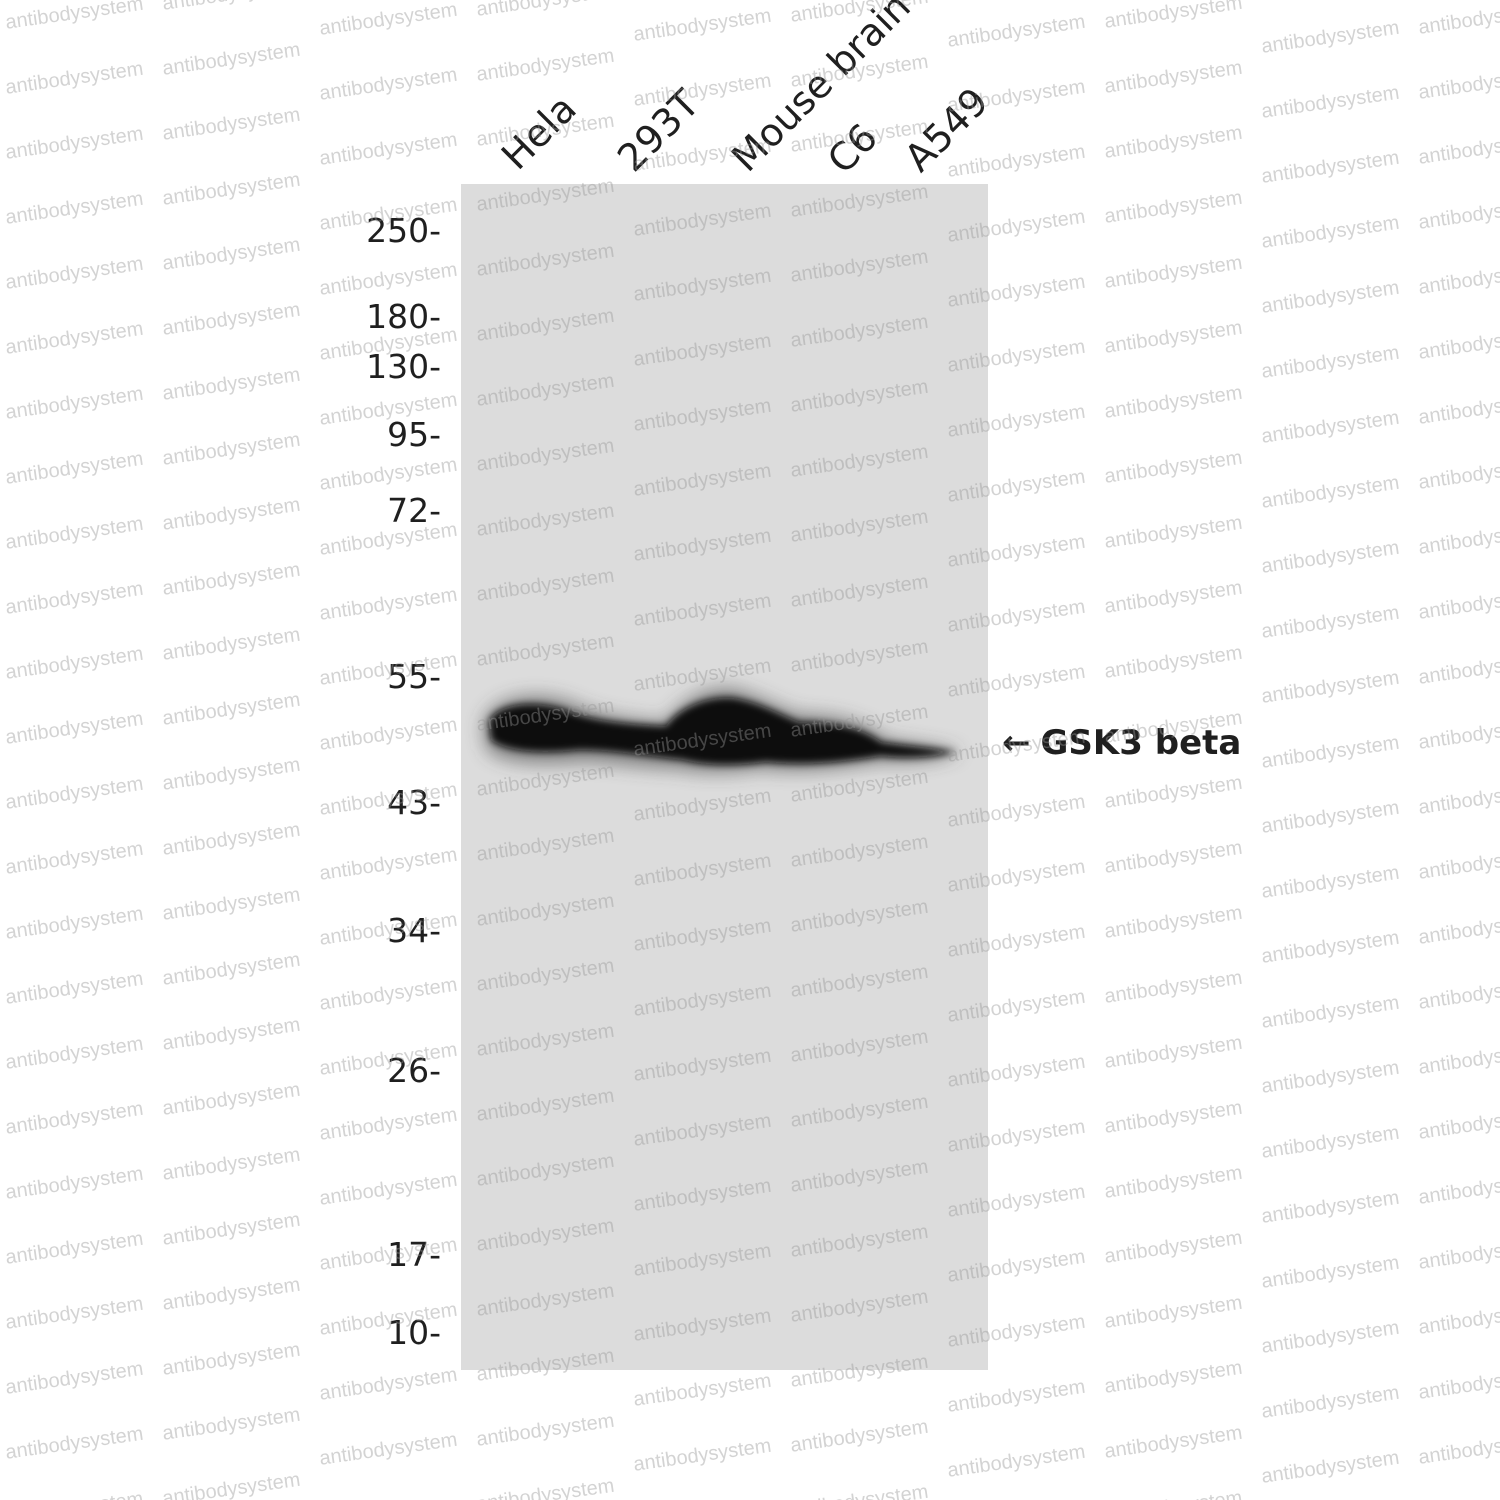  I want to click on lane-label-hela: Hela, so click(539, 132).